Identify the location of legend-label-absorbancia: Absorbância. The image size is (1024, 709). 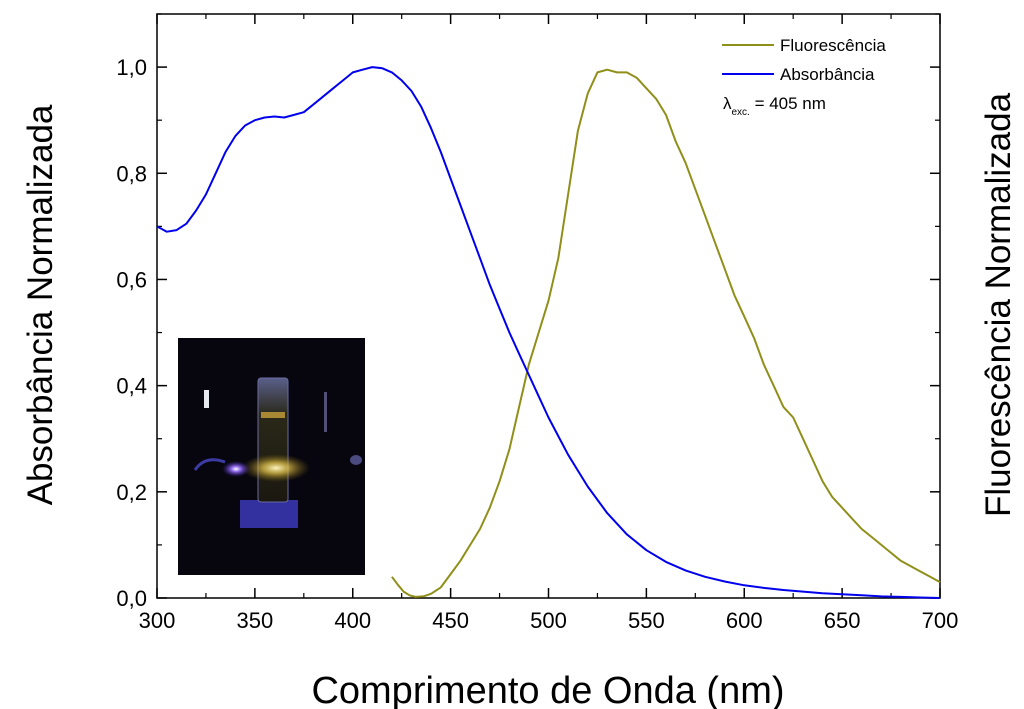
(827, 74).